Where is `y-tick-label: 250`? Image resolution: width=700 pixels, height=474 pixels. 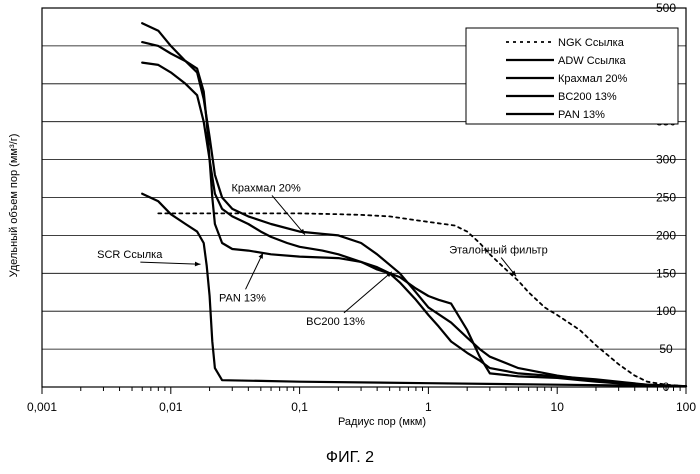 y-tick-label: 250 is located at coordinates (666, 198).